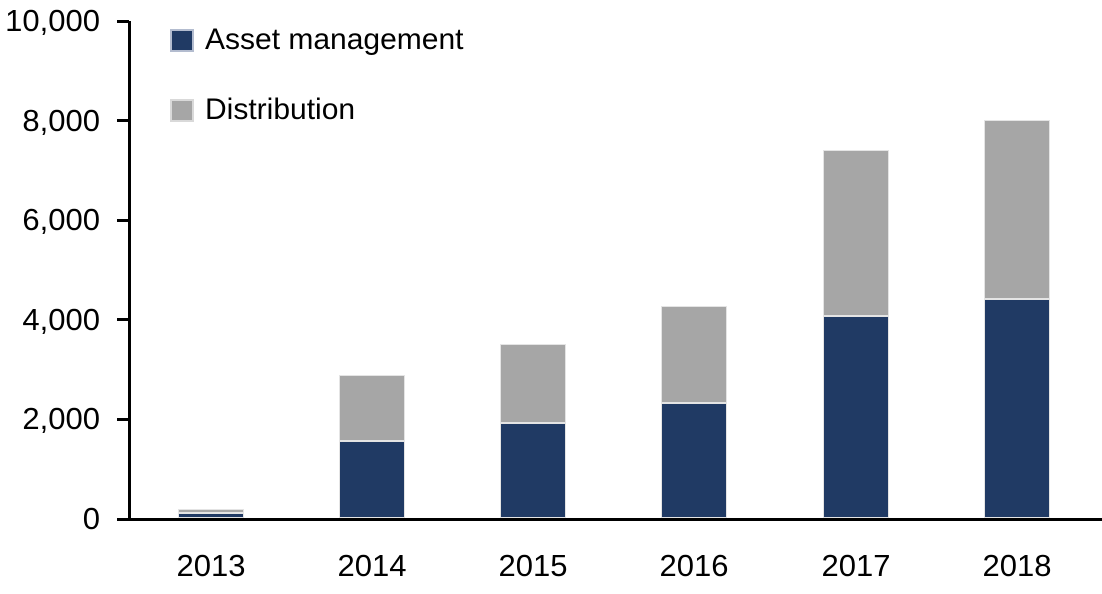  I want to click on x-axis-line, so click(609, 519).